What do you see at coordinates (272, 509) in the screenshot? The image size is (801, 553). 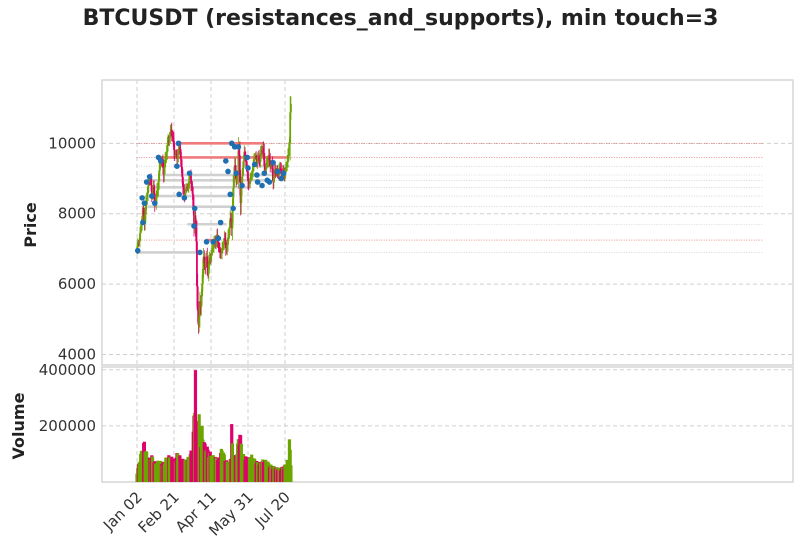 I see `x-tick-label: Jul 20` at bounding box center [272, 509].